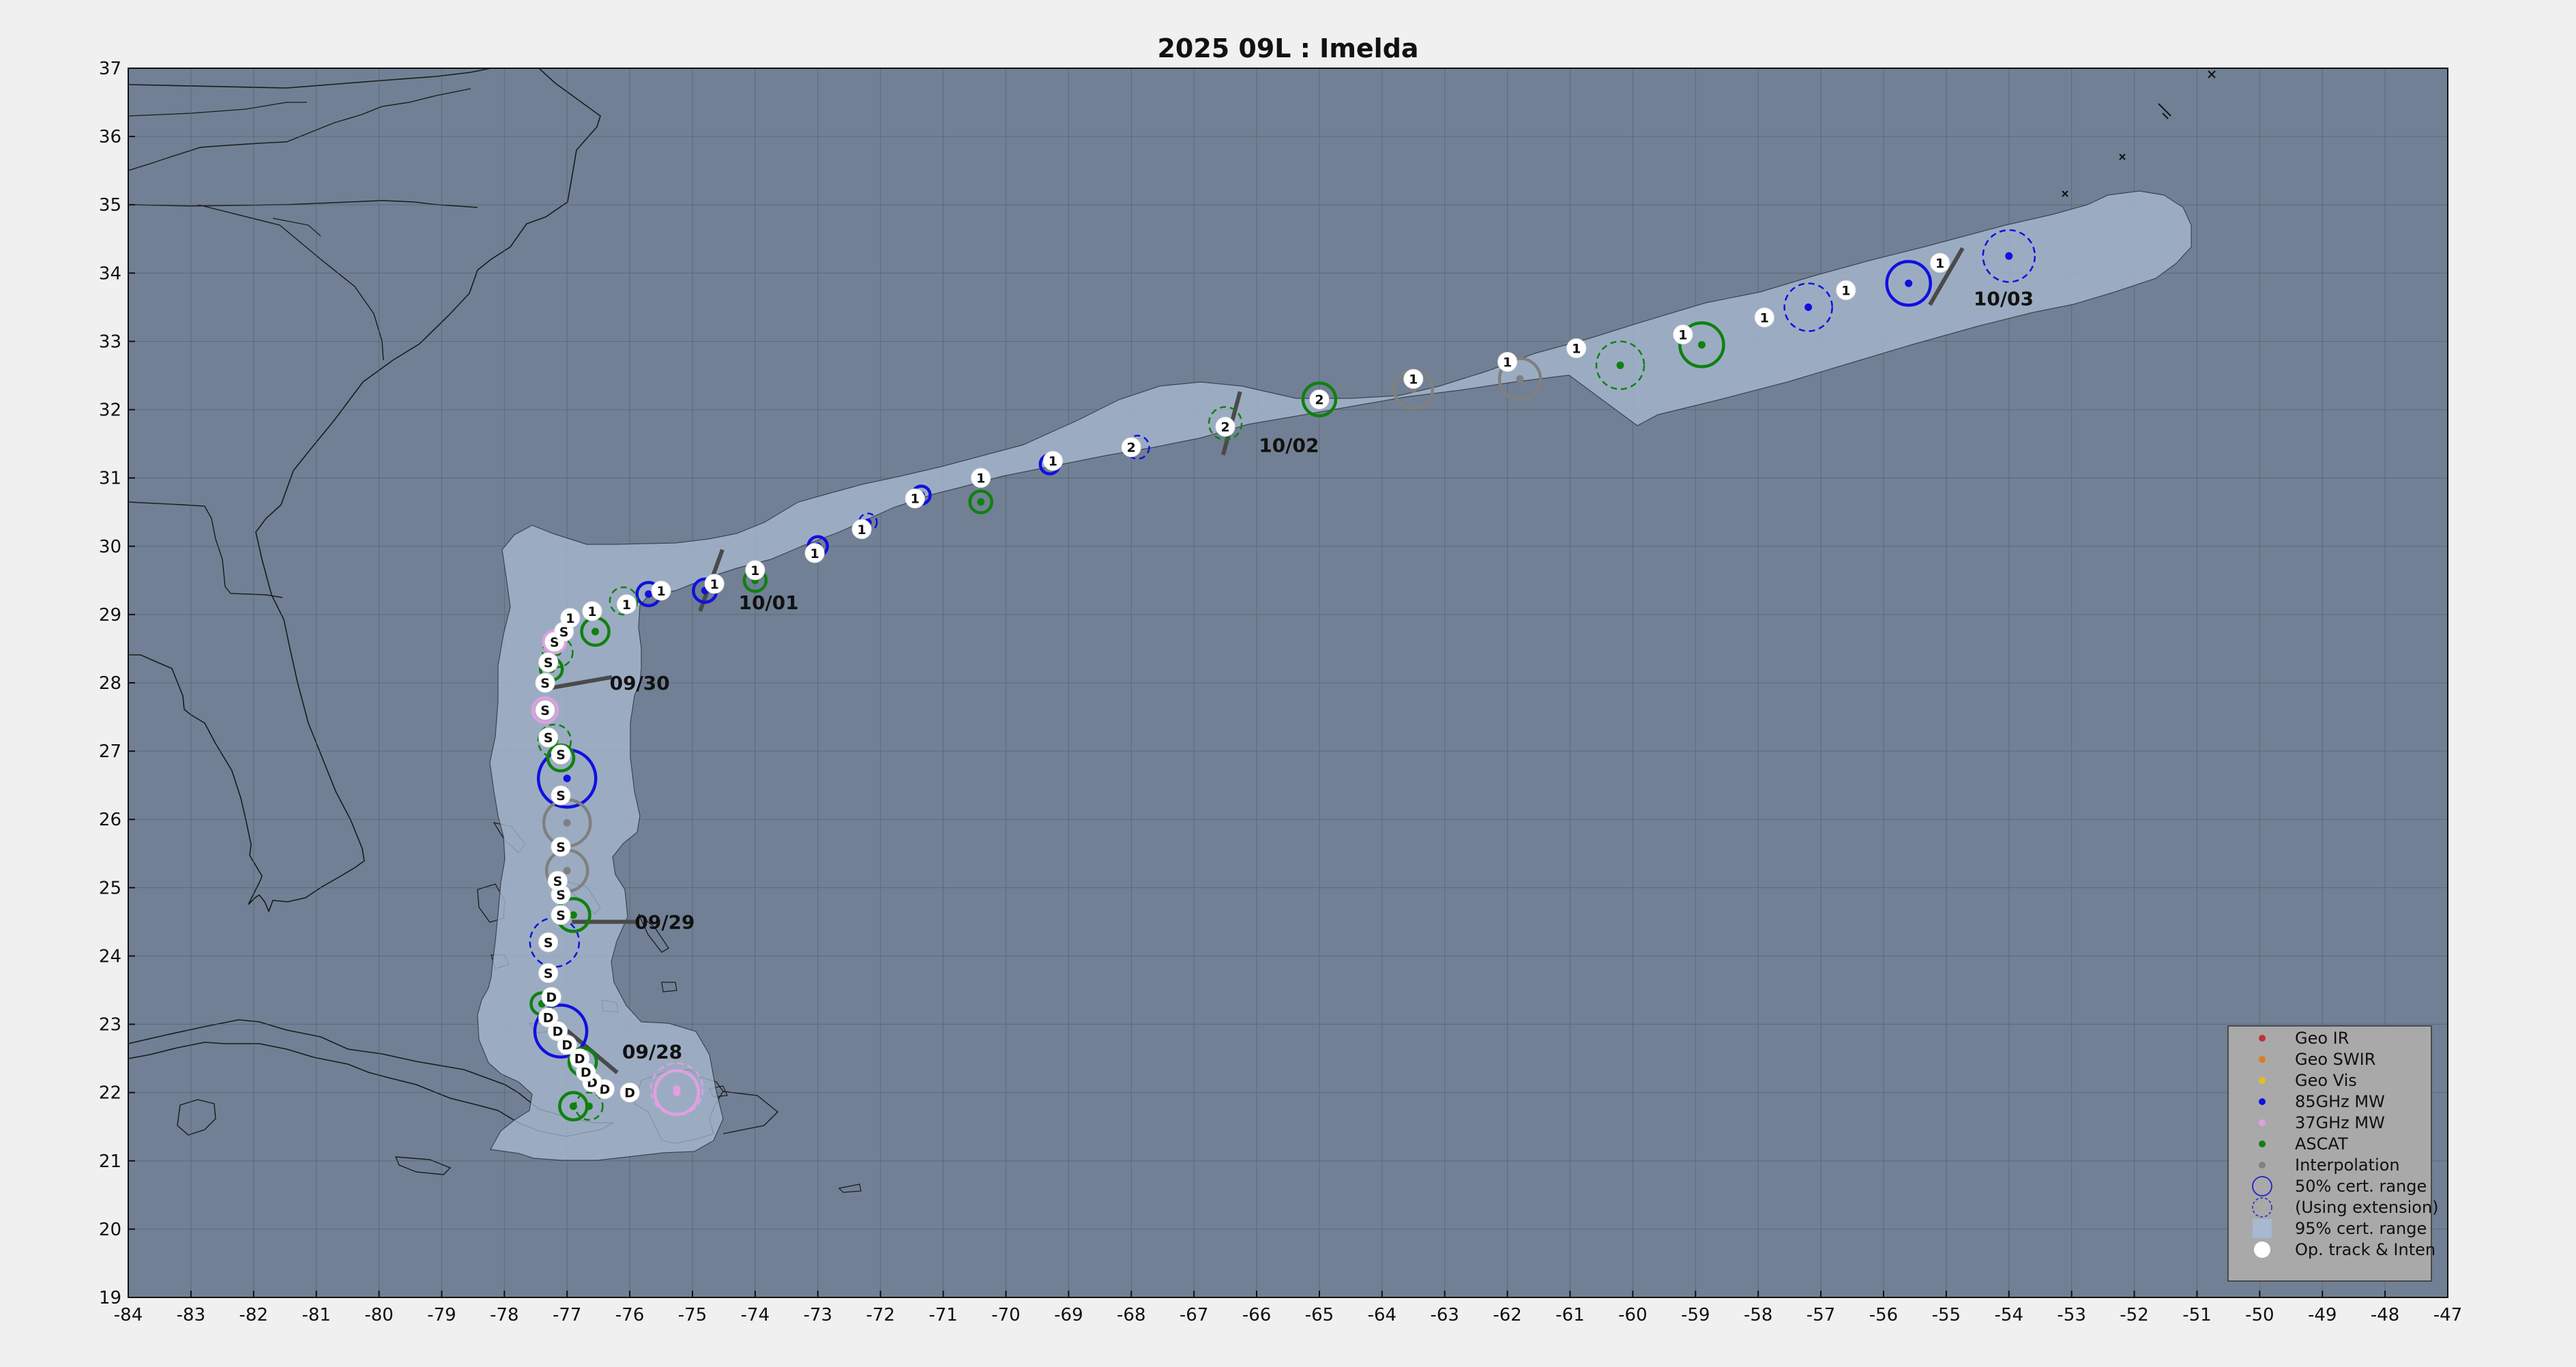 Image resolution: width=2576 pixels, height=1367 pixels. What do you see at coordinates (110, 956) in the screenshot?
I see `y-tick-label: 24` at bounding box center [110, 956].